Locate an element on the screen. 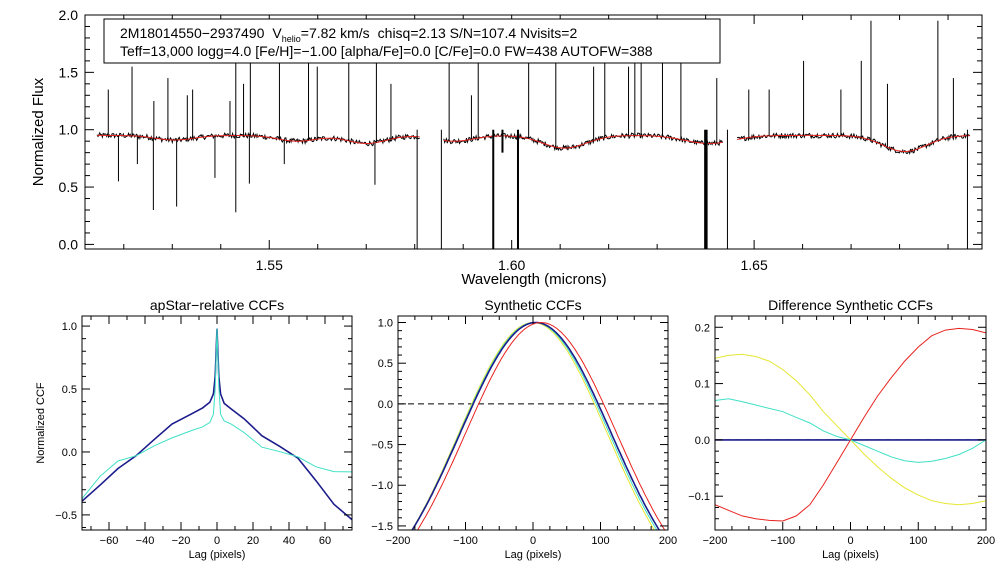  spectrum-model-line is located at coordinates (533, 143).